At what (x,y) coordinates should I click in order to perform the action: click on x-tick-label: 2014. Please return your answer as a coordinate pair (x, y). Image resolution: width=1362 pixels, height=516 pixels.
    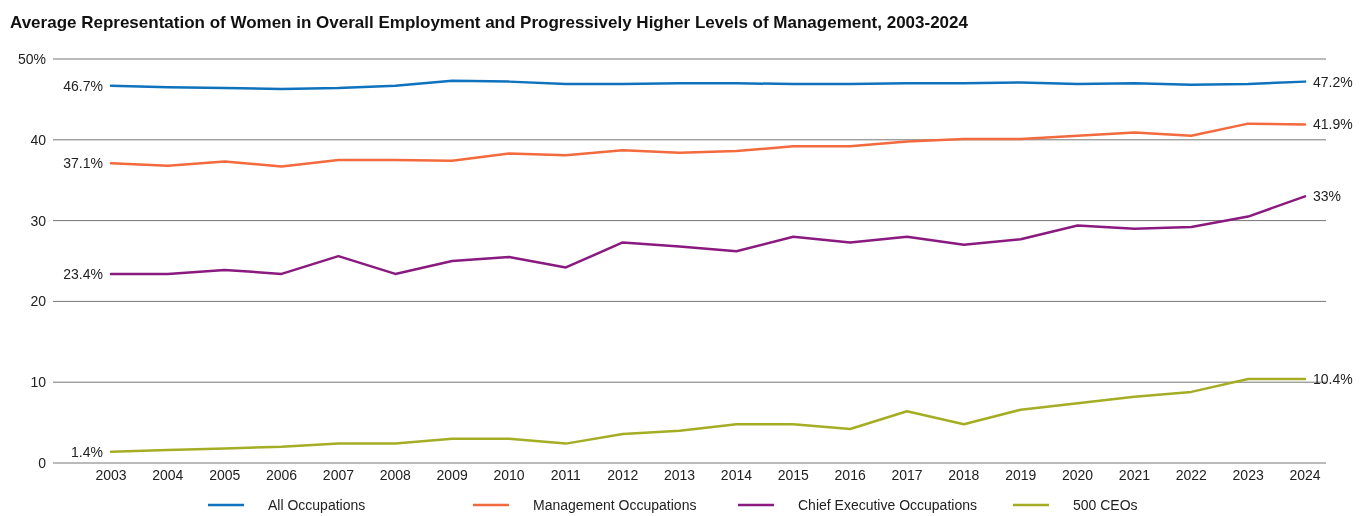
    Looking at the image, I should click on (736, 475).